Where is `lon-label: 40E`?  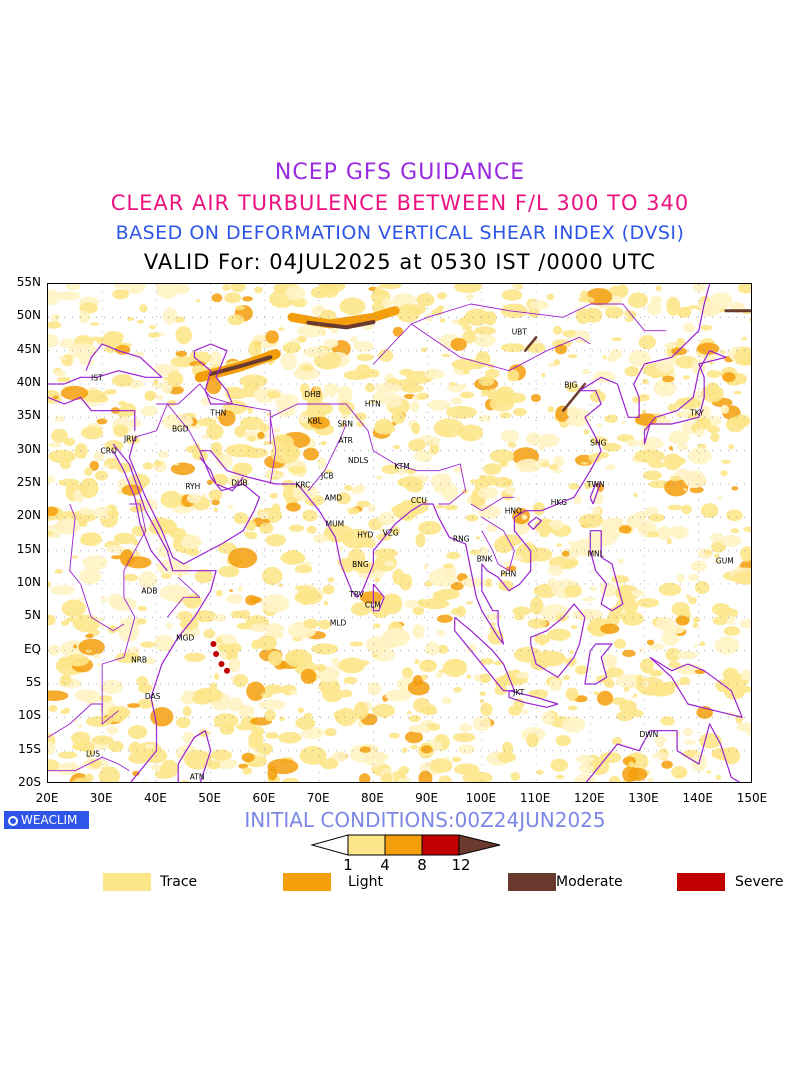
lon-label: 40E is located at coordinates (155, 798).